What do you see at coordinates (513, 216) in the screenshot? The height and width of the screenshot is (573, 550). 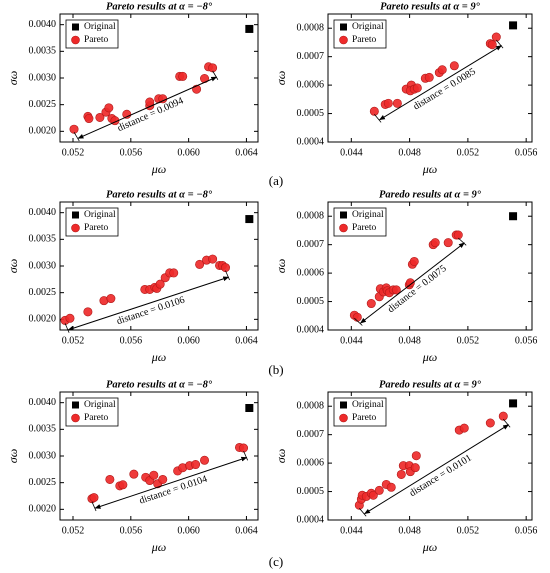 I see `original-point` at bounding box center [513, 216].